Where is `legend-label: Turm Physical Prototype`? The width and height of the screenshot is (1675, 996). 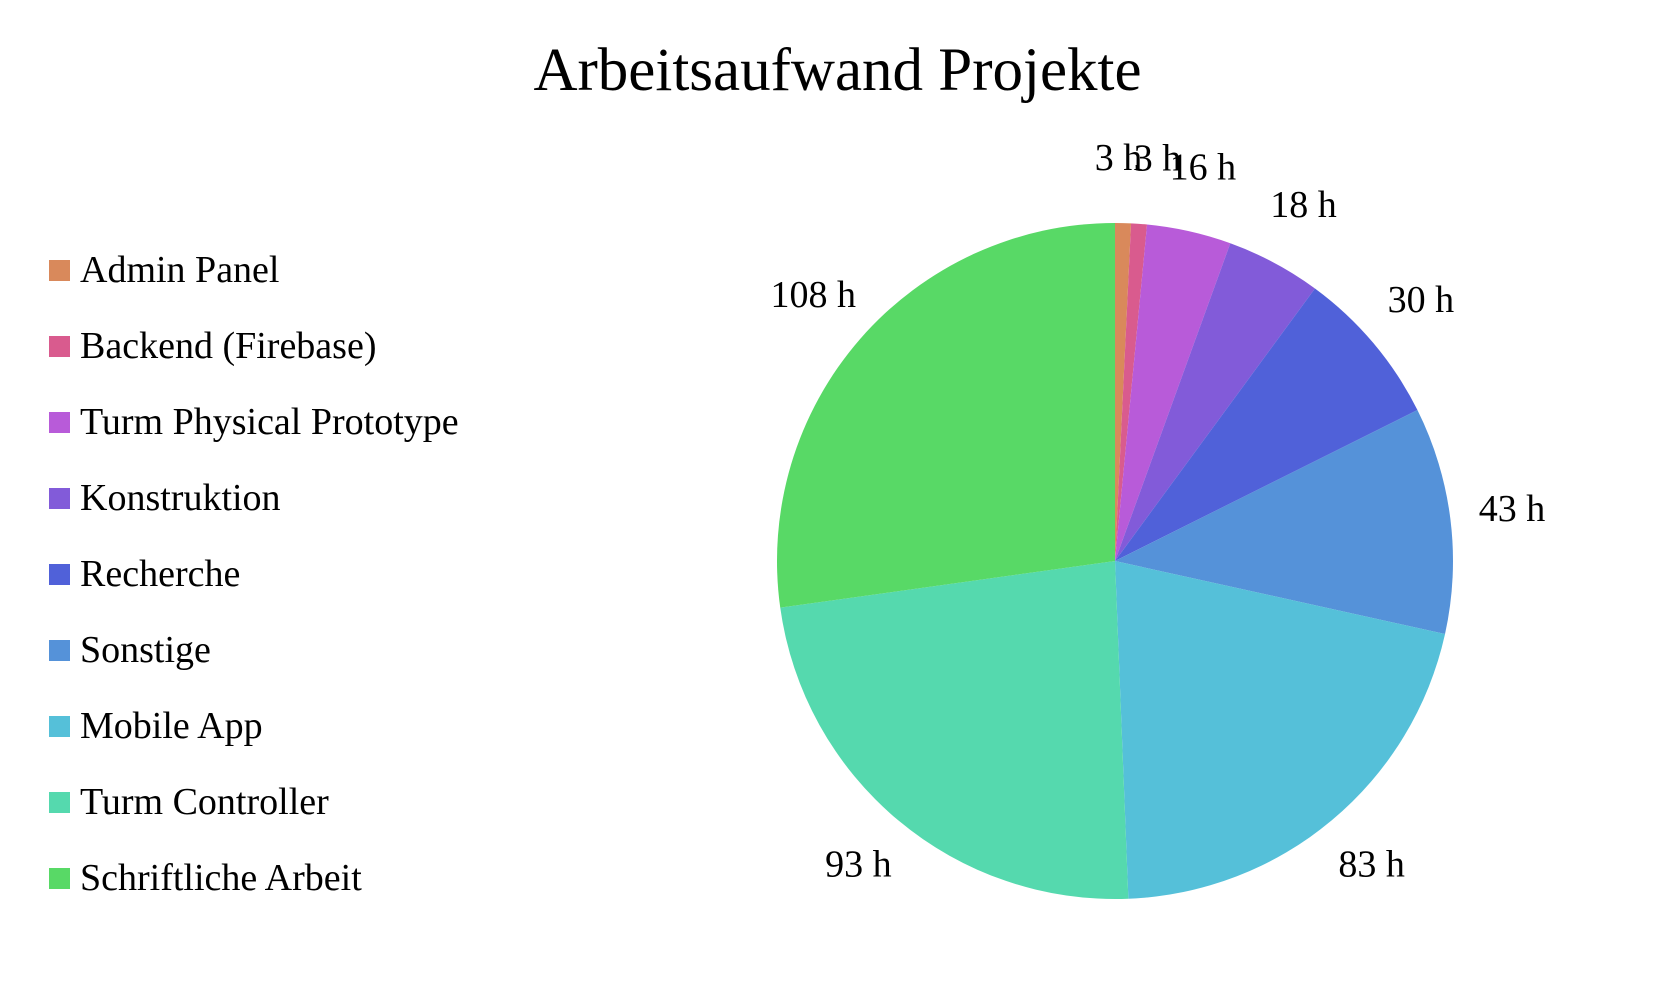
legend-label: Turm Physical Prototype is located at coordinates (269, 422).